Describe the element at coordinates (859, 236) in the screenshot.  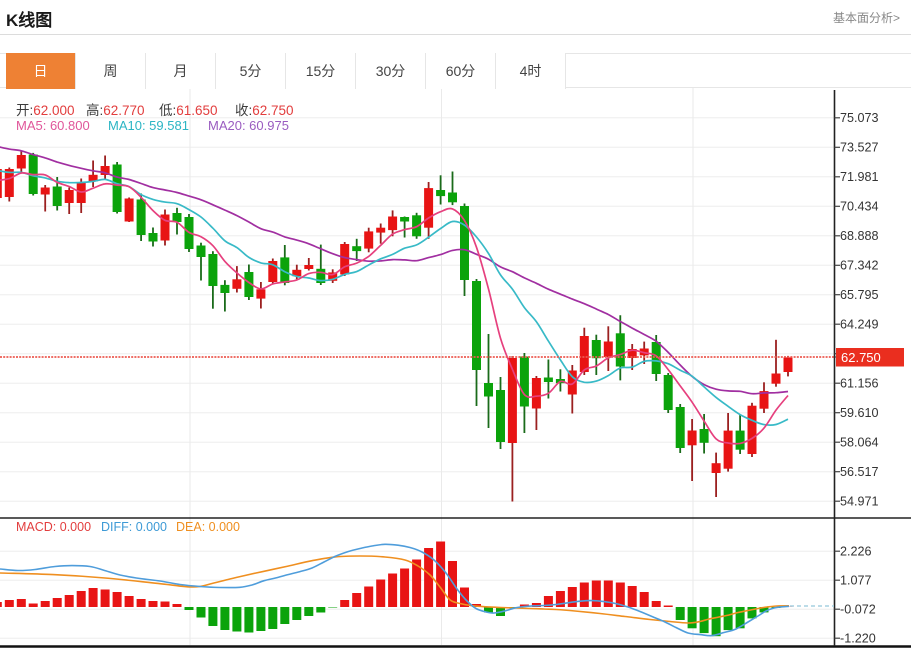
I see `svg-text: 68.888` at that location.